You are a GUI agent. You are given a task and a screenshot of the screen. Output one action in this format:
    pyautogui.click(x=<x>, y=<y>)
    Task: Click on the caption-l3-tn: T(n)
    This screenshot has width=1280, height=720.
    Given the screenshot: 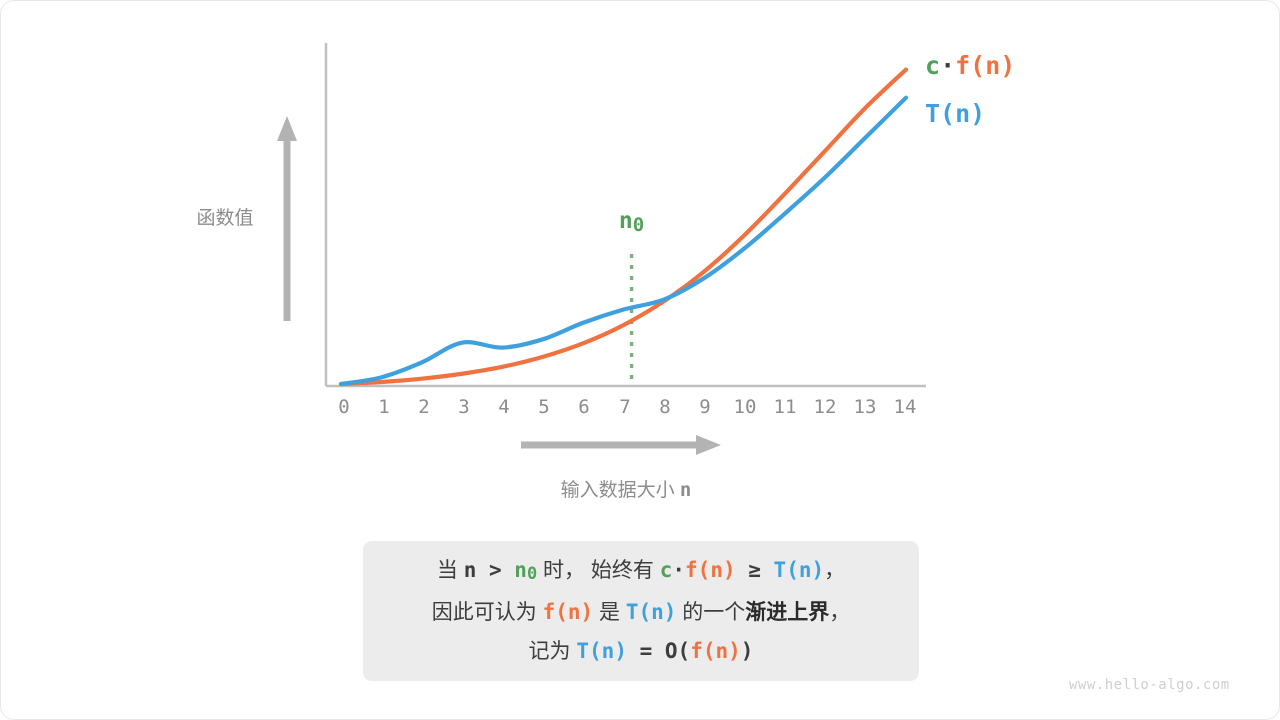 What is the action you would take?
    pyautogui.click(x=601, y=651)
    